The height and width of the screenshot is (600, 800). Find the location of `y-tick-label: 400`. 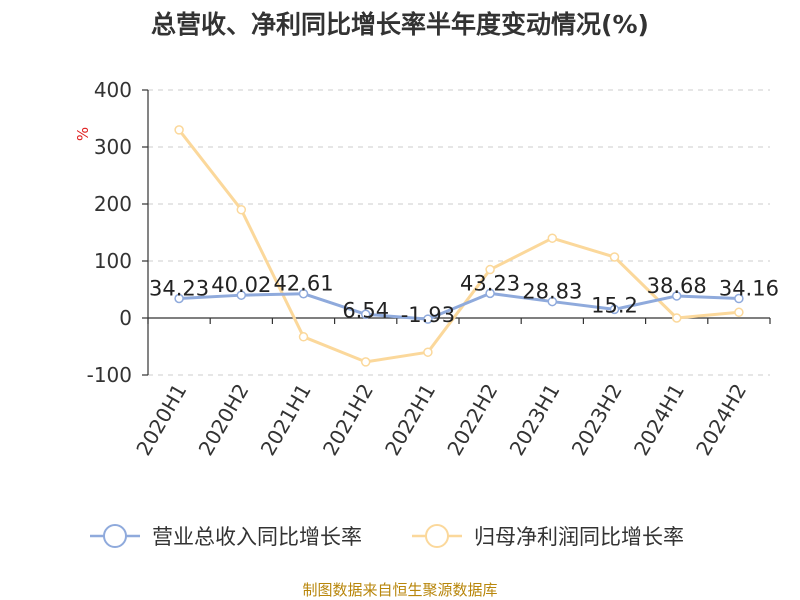

y-tick-label: 400 is located at coordinates (113, 90).